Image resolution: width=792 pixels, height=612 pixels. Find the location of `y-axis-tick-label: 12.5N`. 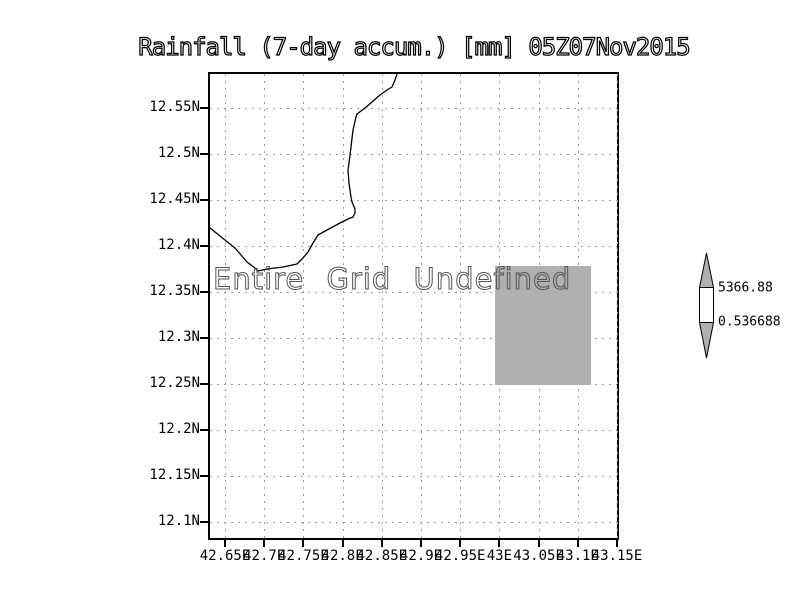

y-axis-tick-label: 12.5N is located at coordinates (178, 153).